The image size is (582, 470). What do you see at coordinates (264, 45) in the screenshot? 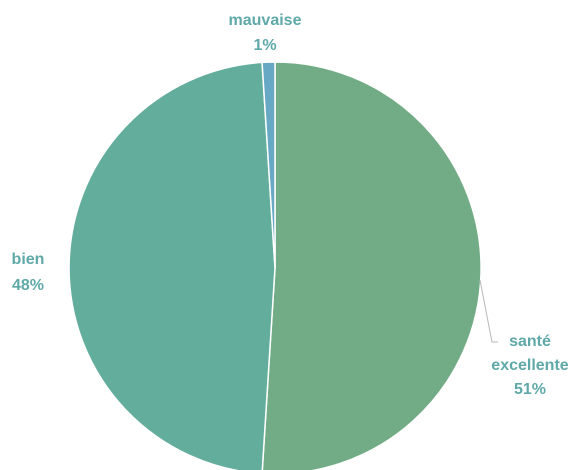
I see `slice-value-mauvaise: 1%` at bounding box center [264, 45].